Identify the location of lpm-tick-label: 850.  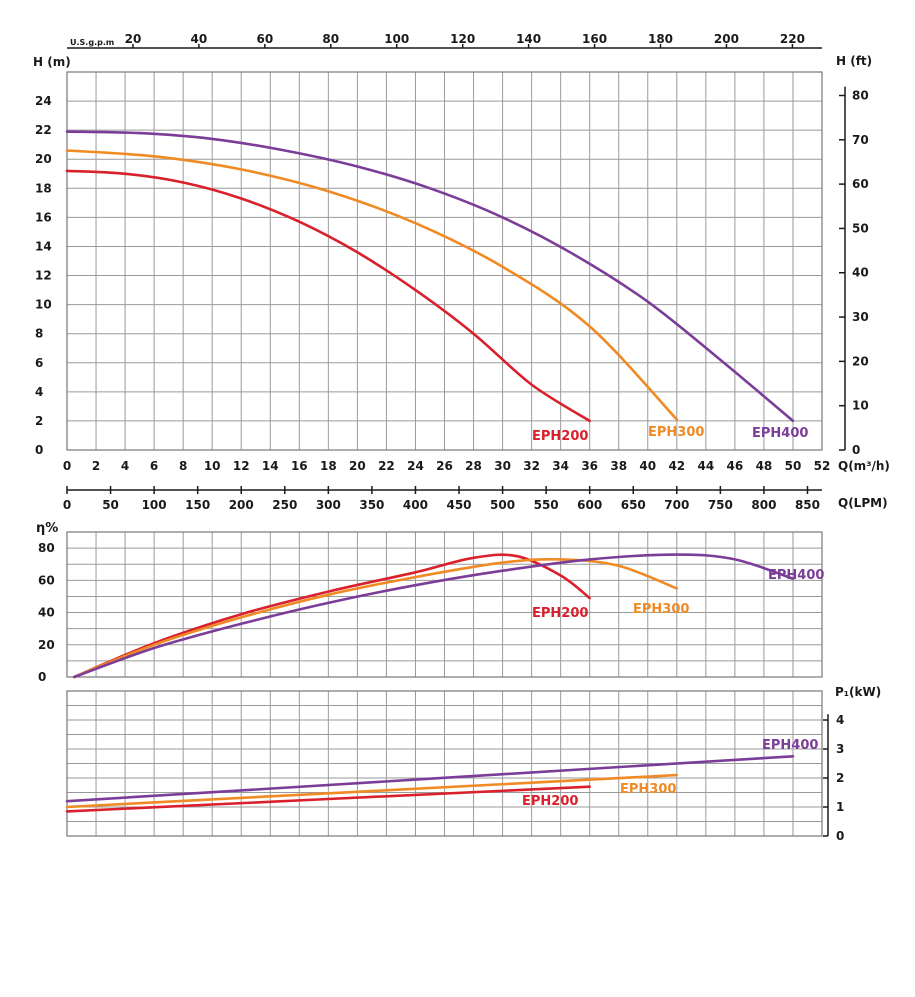
(807, 505).